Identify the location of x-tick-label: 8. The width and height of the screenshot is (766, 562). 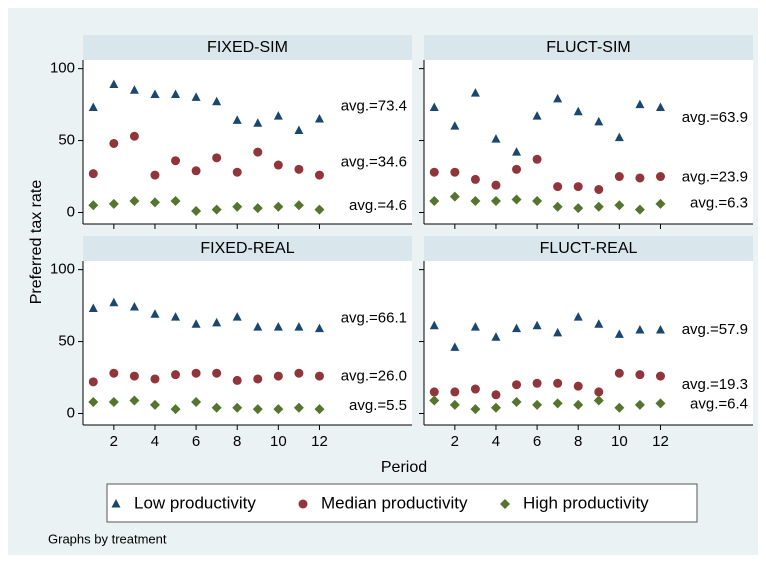
(237, 441).